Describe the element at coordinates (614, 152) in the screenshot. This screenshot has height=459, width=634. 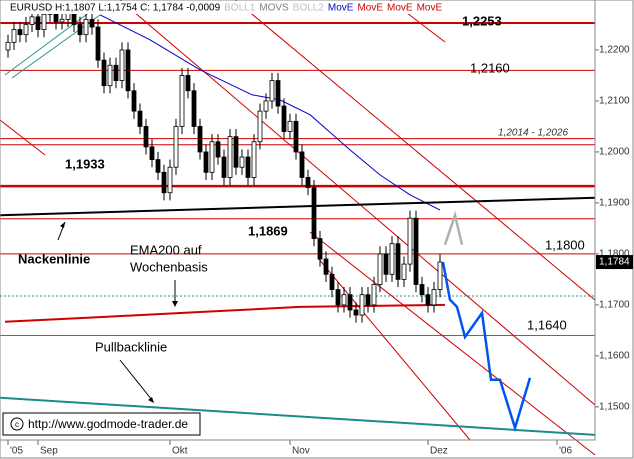
I see `y-tick-label: 1,2000` at that location.